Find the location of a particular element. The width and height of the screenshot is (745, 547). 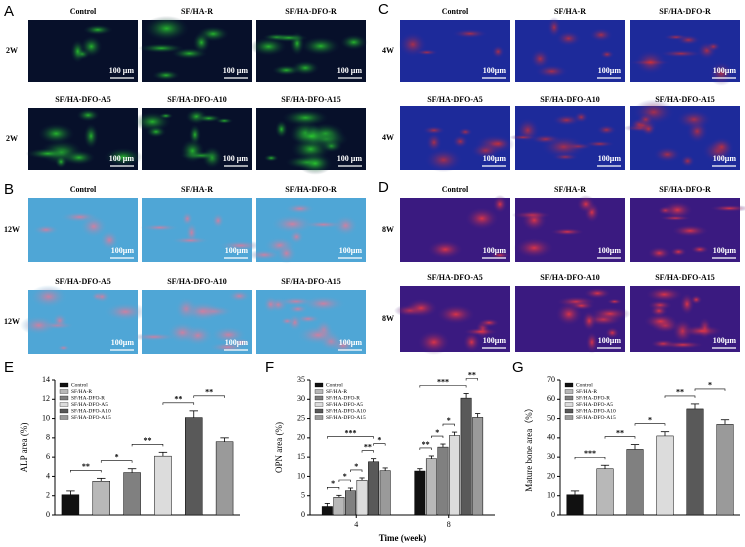

y-tick-label: 10 is located at coordinates (301, 475).